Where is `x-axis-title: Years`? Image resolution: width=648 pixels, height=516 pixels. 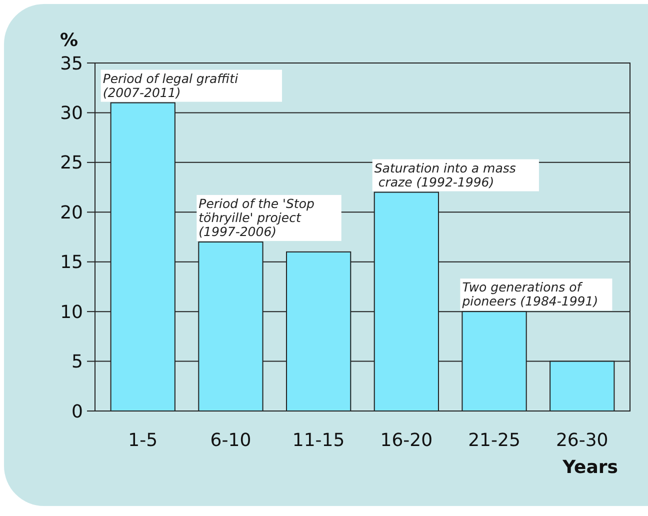 x-axis-title: Years is located at coordinates (590, 467).